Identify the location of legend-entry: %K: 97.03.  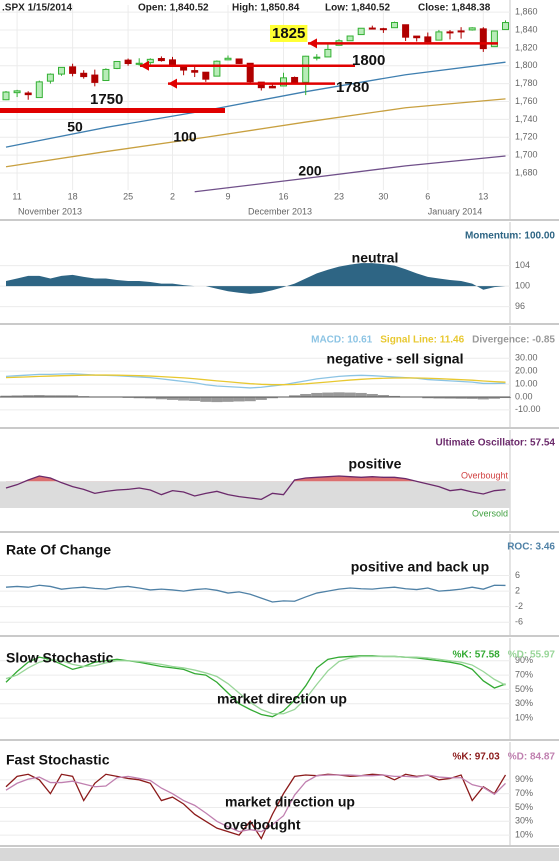
(477, 757).